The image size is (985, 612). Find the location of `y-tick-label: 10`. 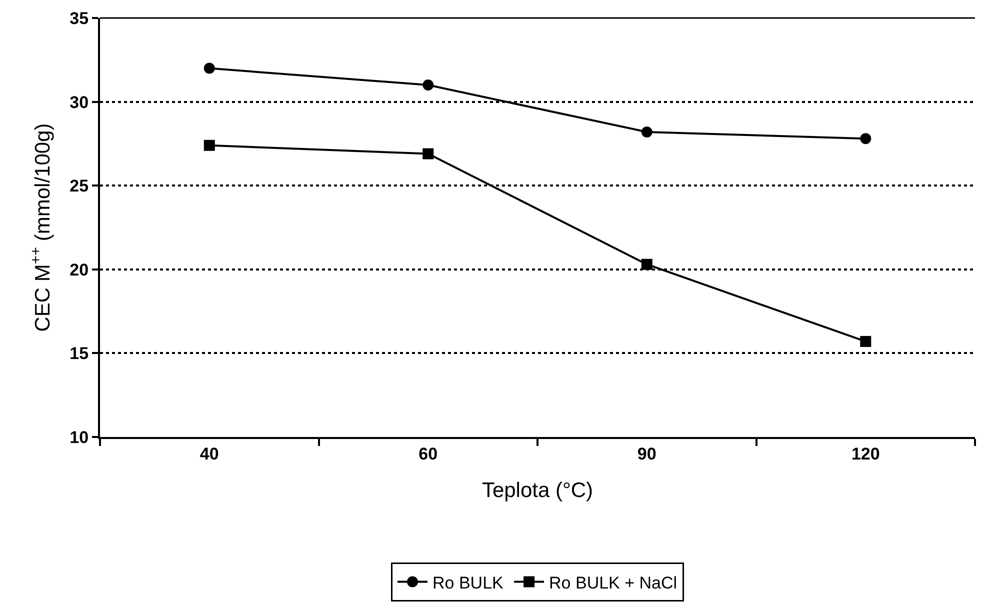

y-tick-label: 10 is located at coordinates (79, 437).